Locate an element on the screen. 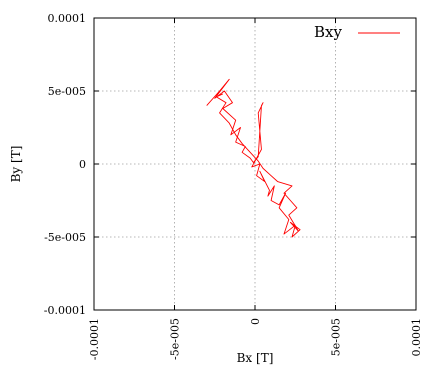 The height and width of the screenshot is (370, 422). y-tick-label: -5e-005 is located at coordinates (65, 237).